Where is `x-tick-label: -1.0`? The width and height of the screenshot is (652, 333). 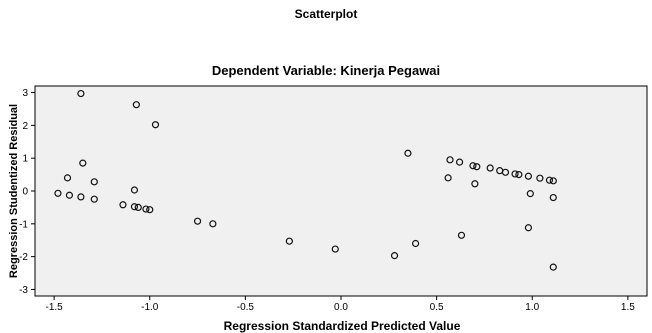 x-tick-label: -1.0 is located at coordinates (150, 307).